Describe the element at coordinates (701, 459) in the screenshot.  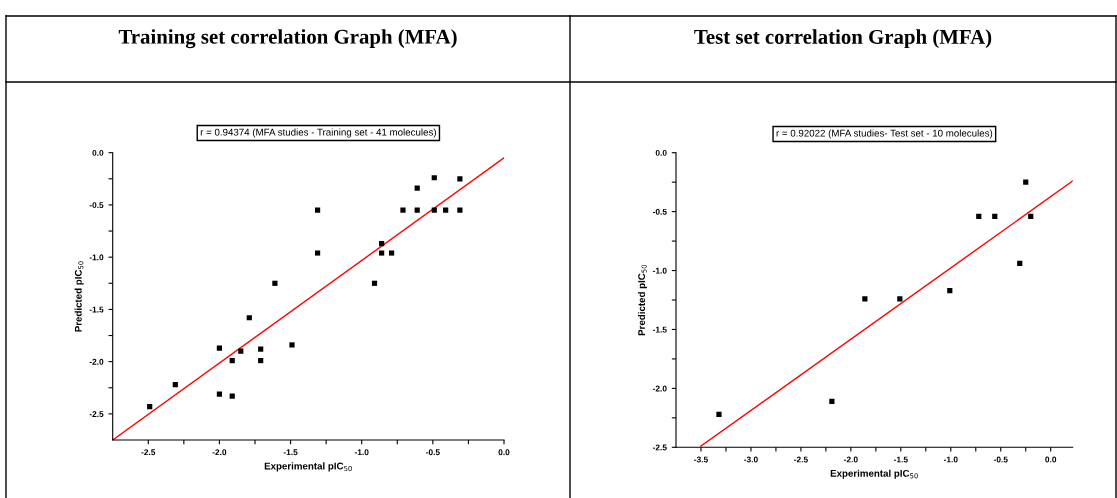
I see `x-tick-label: -3.5` at that location.